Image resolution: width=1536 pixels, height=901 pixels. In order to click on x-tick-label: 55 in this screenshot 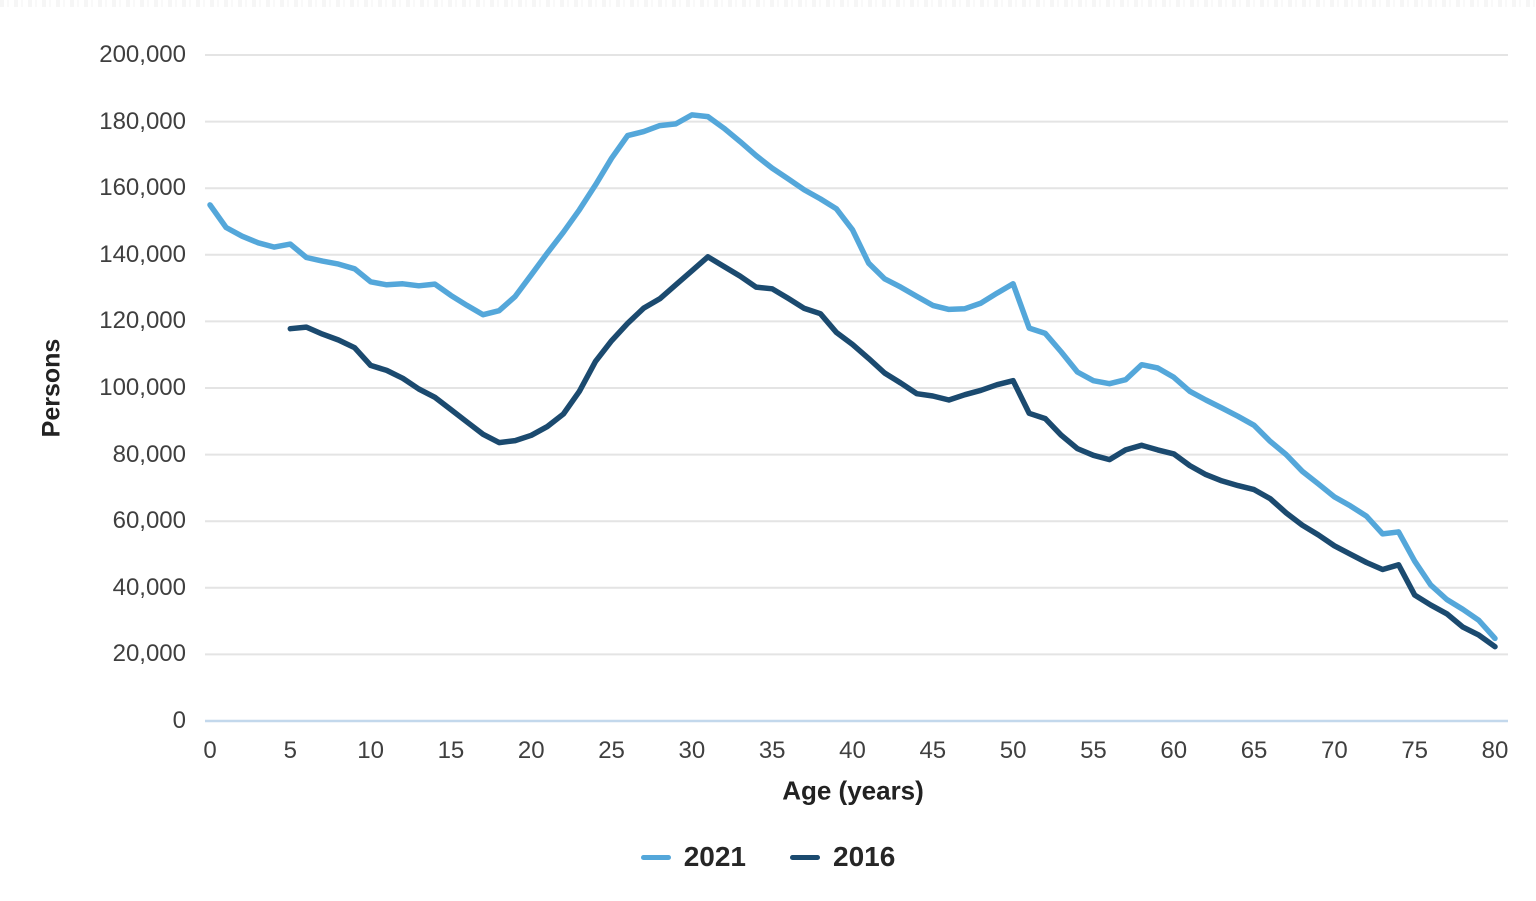, I will do `click(1093, 750)`.